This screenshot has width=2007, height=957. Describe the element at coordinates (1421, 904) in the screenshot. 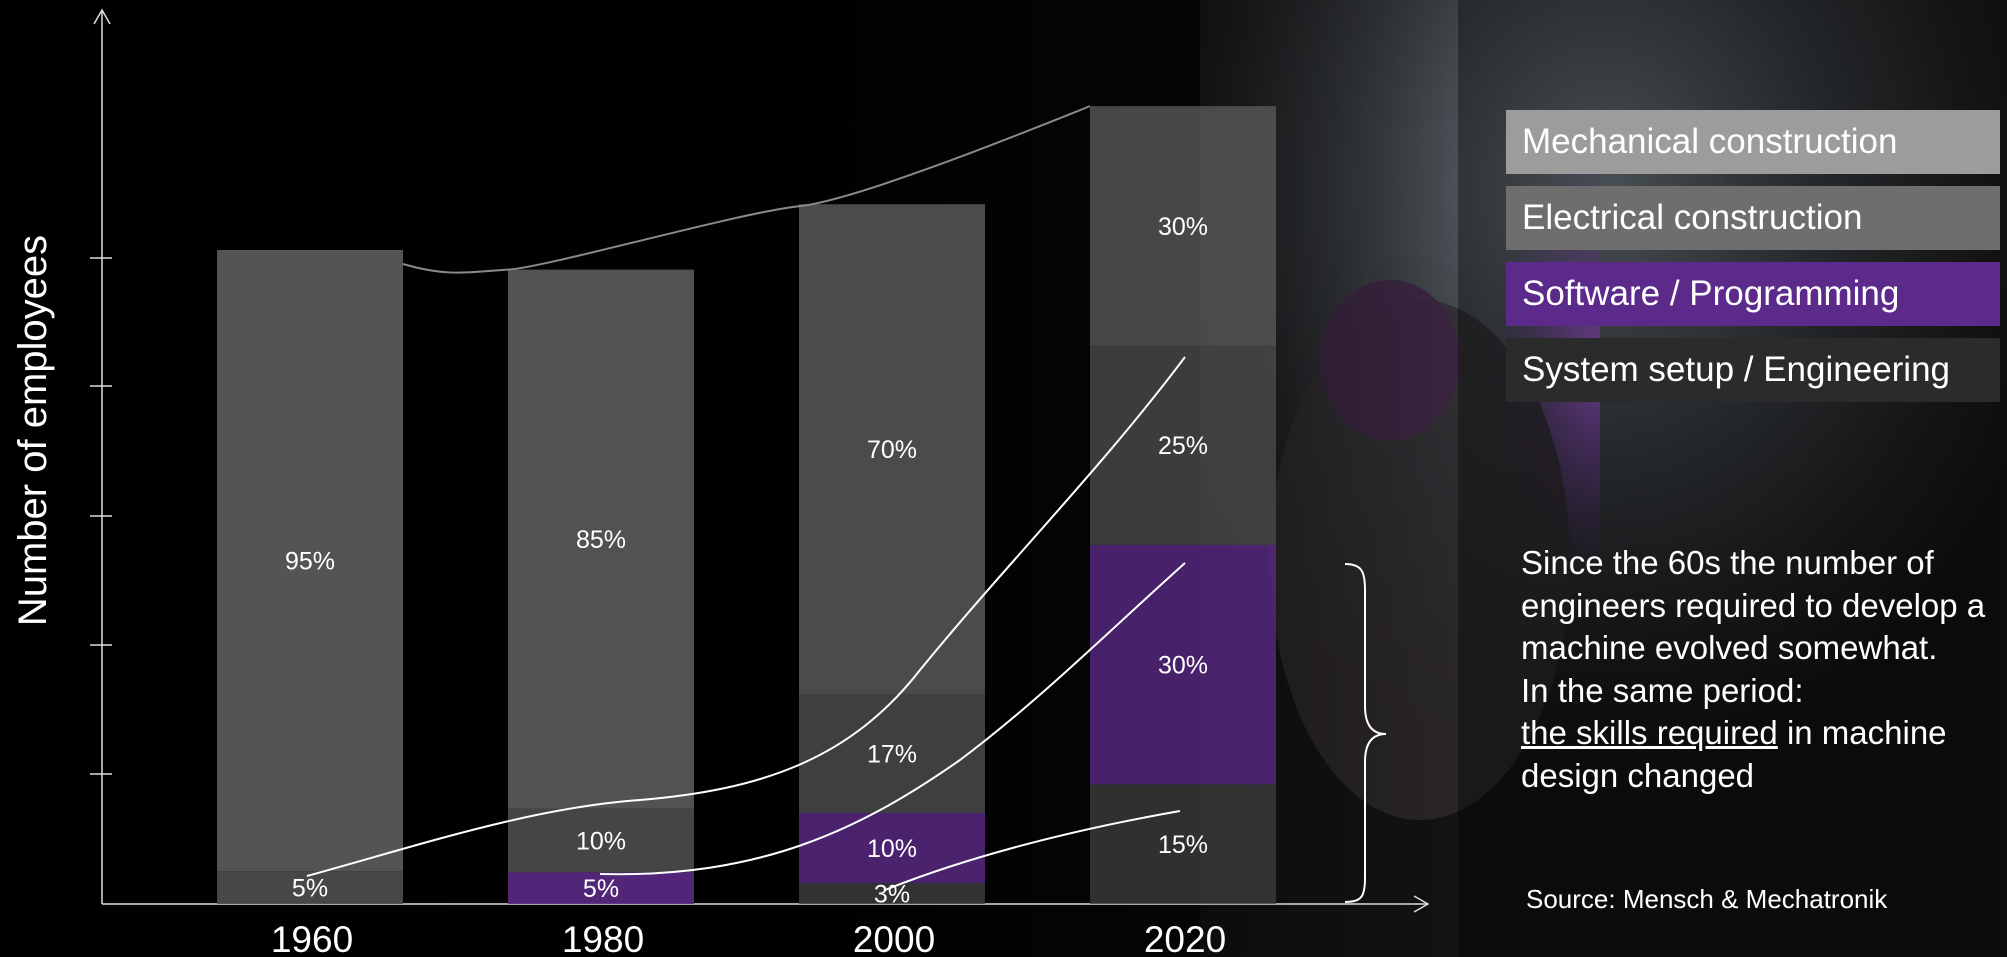

I see `x-axis-arrow` at that location.